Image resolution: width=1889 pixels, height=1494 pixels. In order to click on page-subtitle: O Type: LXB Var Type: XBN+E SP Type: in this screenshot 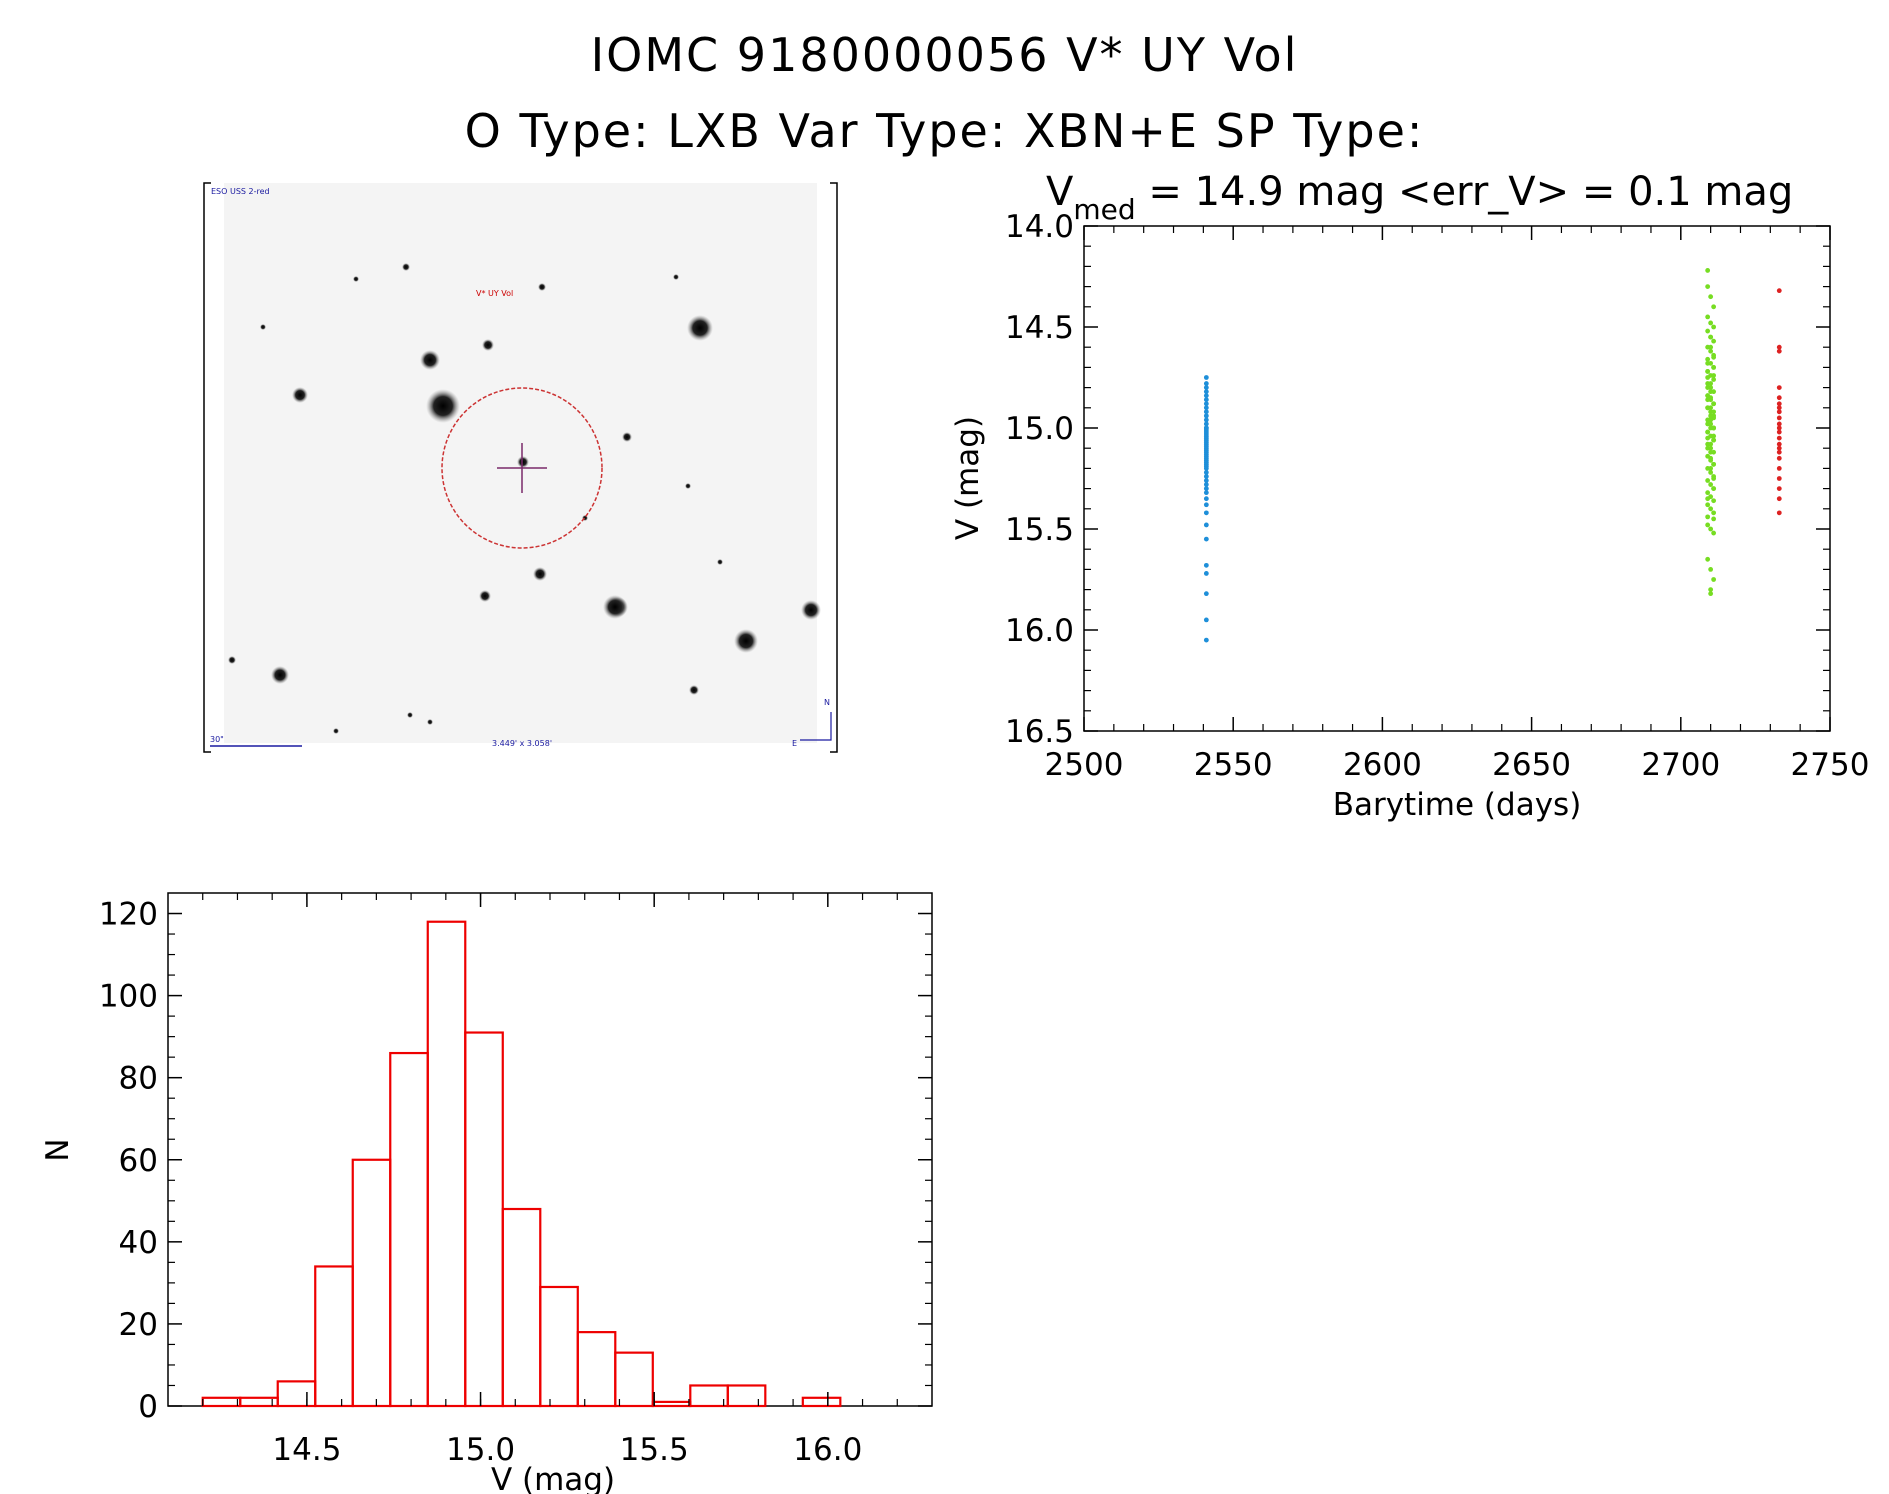, I will do `click(944, 131)`.